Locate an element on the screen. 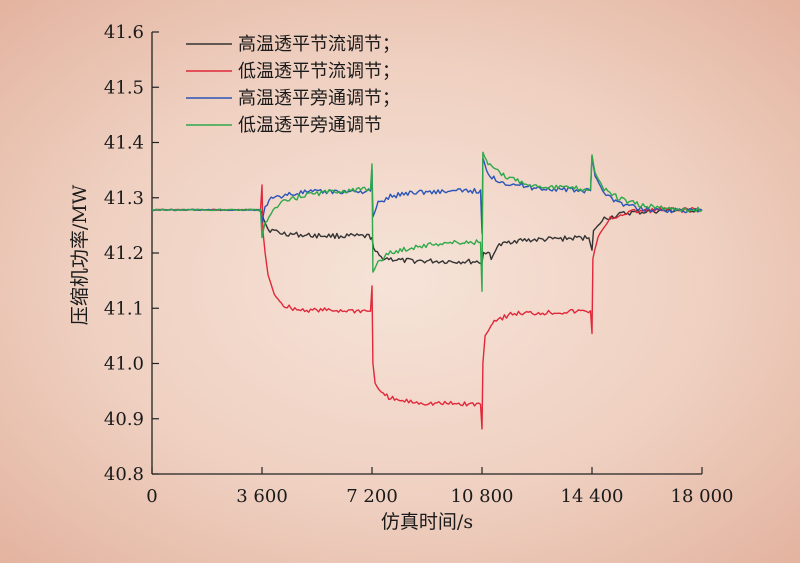  legend-label: 高温透平旁通调节； is located at coordinates (319, 98).